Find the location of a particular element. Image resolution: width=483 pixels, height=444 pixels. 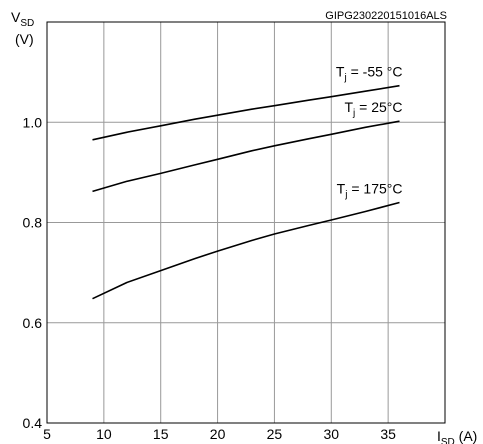

series-label: Tj = -55 °C is located at coordinates (369, 74).